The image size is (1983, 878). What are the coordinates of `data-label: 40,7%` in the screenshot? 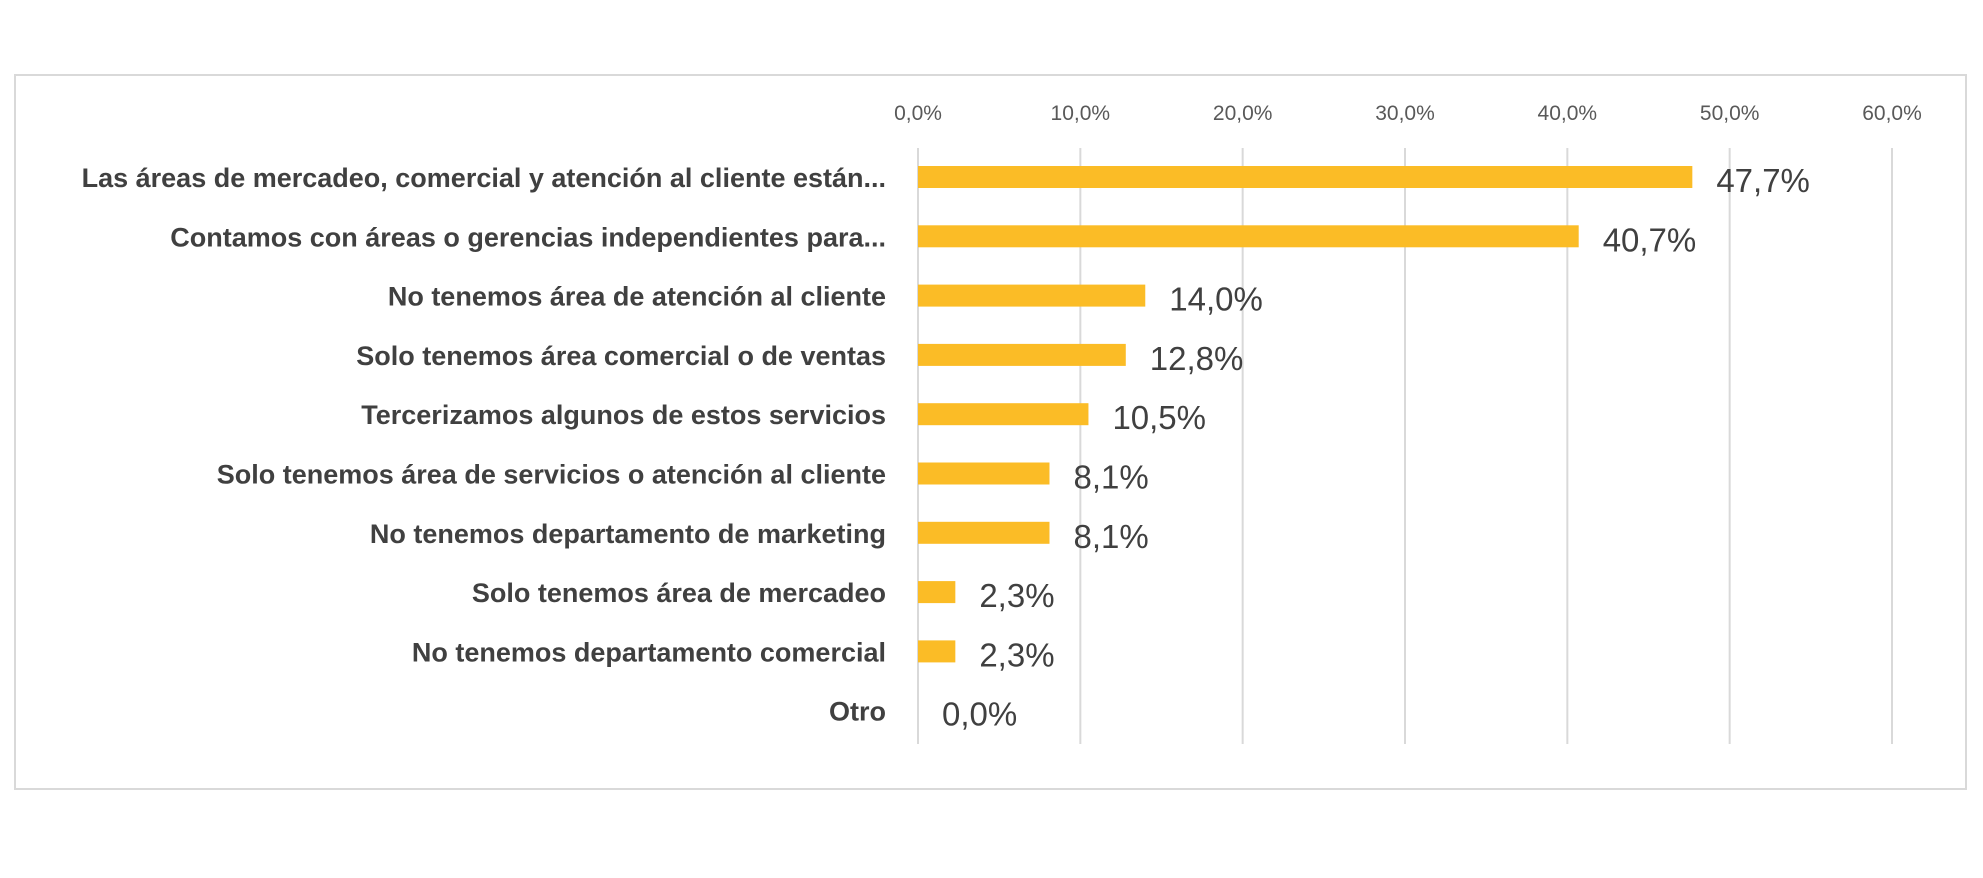 It's located at (1650, 239).